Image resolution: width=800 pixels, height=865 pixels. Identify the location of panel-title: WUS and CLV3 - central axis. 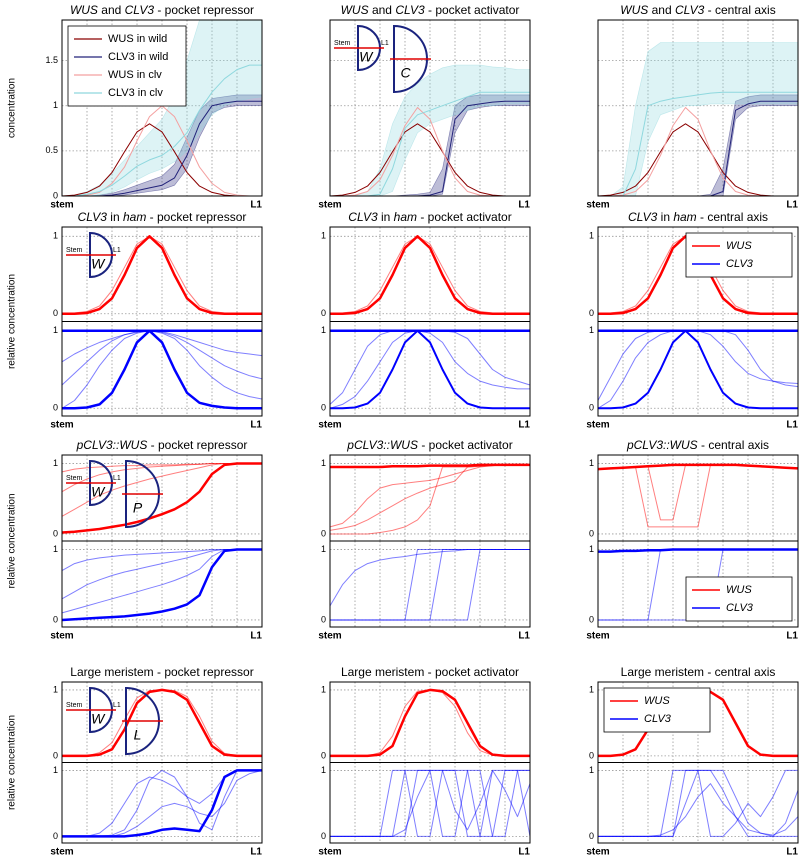
(697, 10).